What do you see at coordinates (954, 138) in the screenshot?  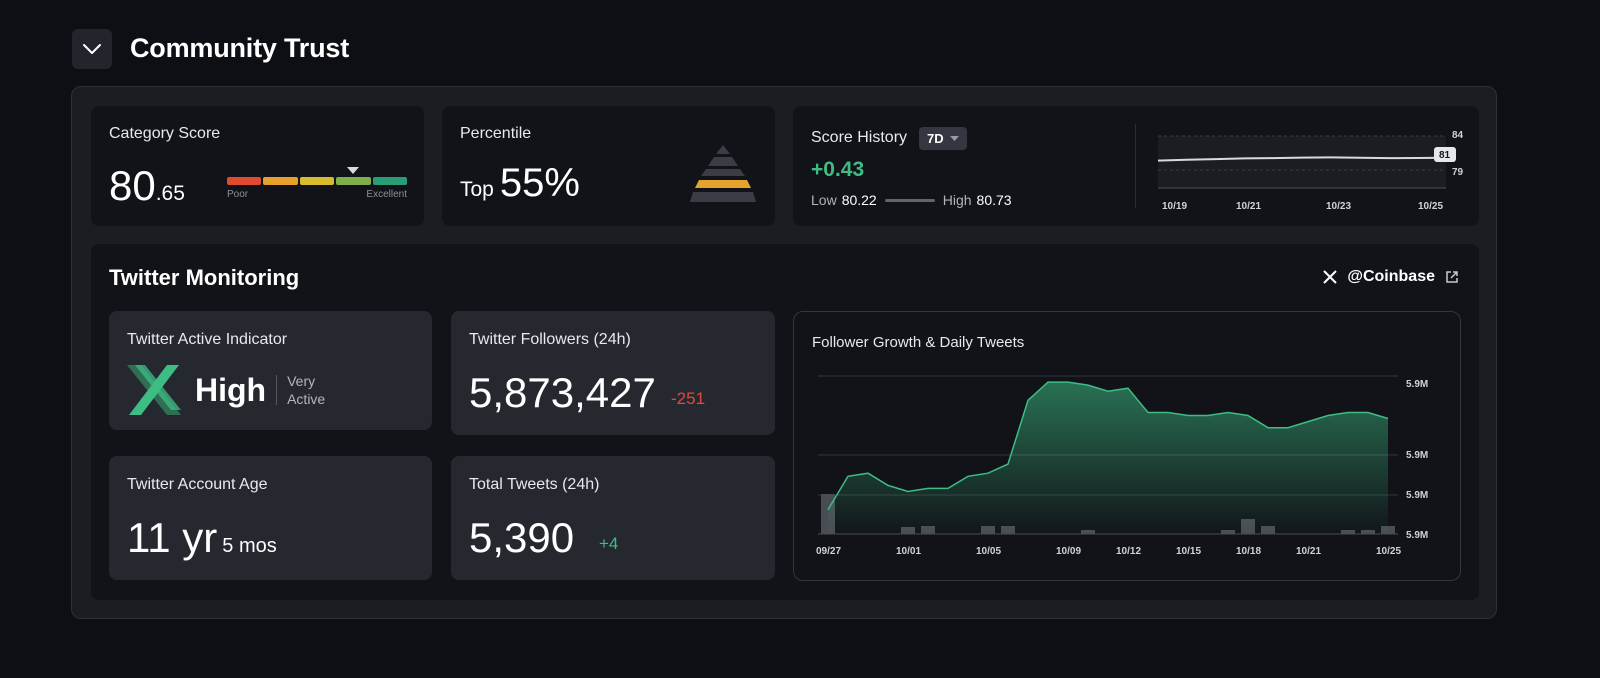 I see `caret-down-icon` at bounding box center [954, 138].